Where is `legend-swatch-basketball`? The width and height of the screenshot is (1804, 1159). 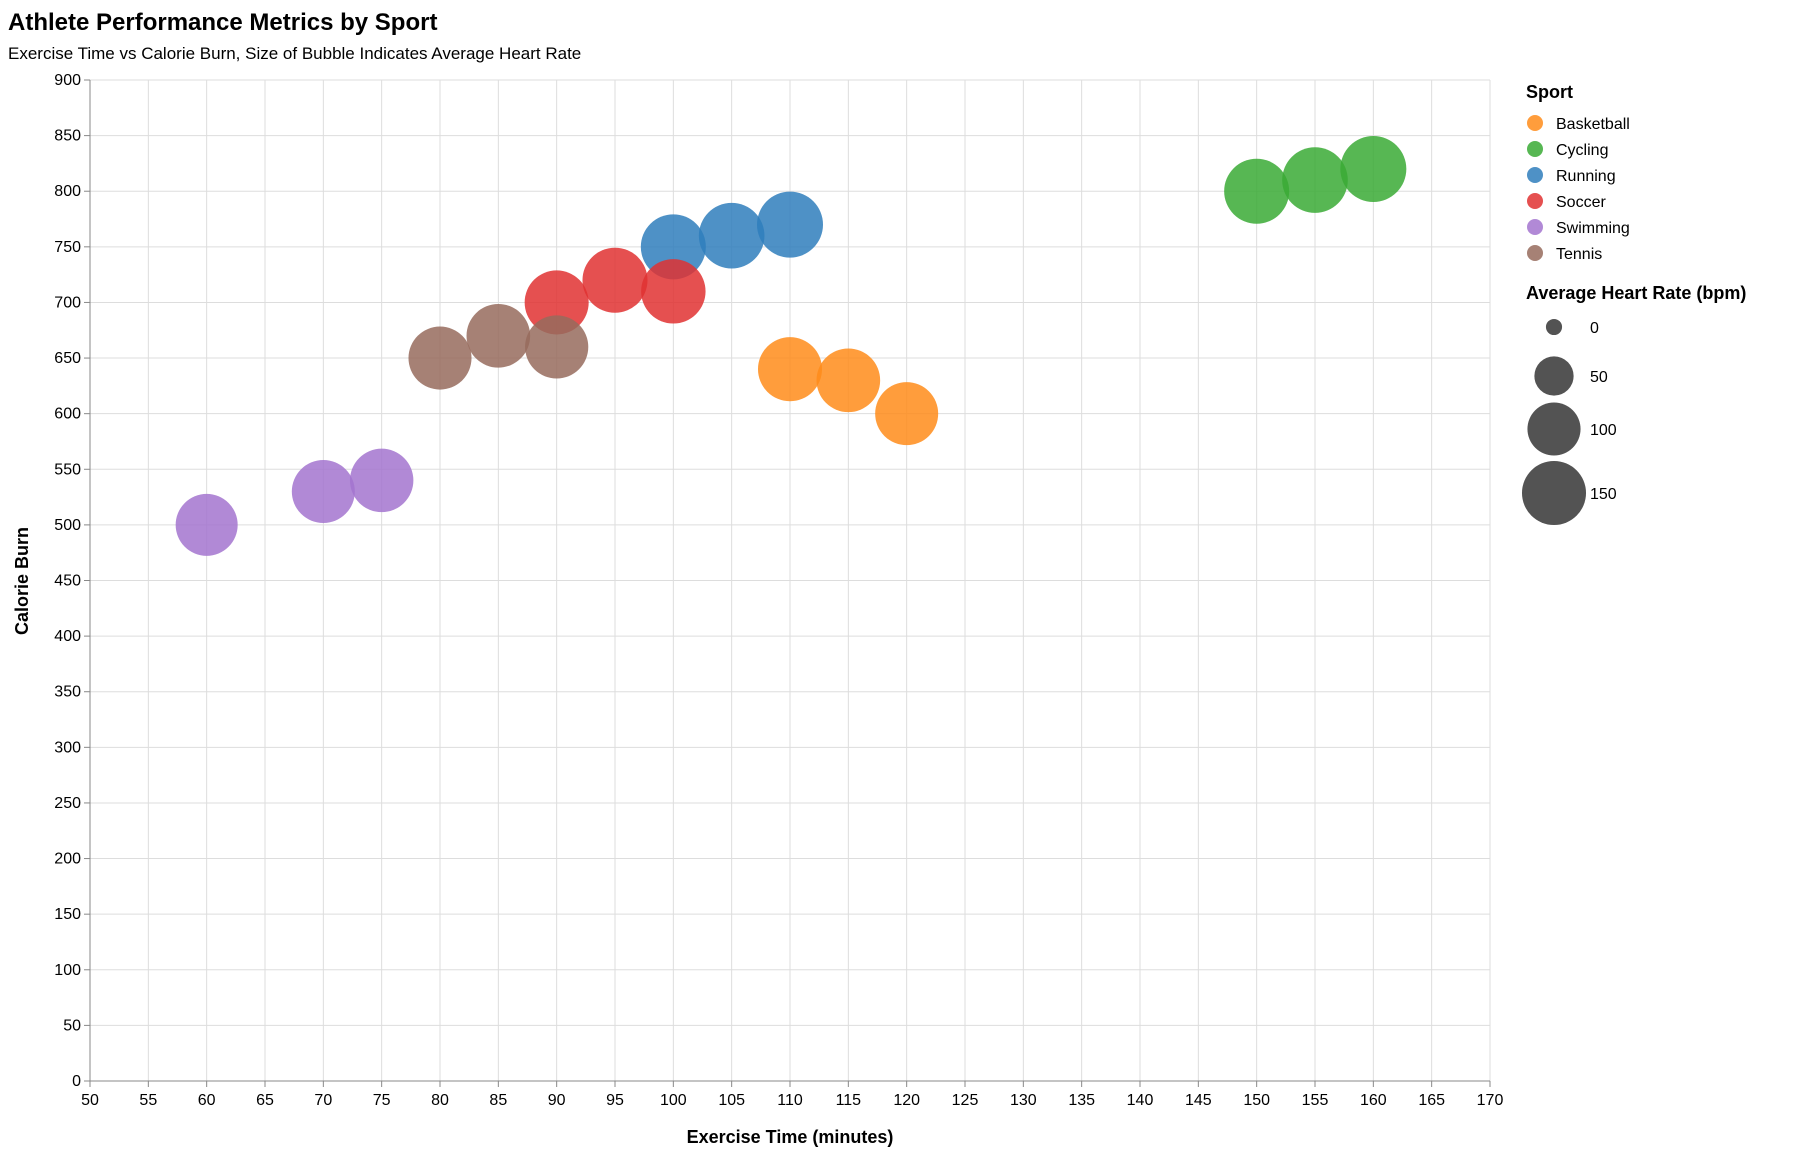 legend-swatch-basketball is located at coordinates (1535, 123).